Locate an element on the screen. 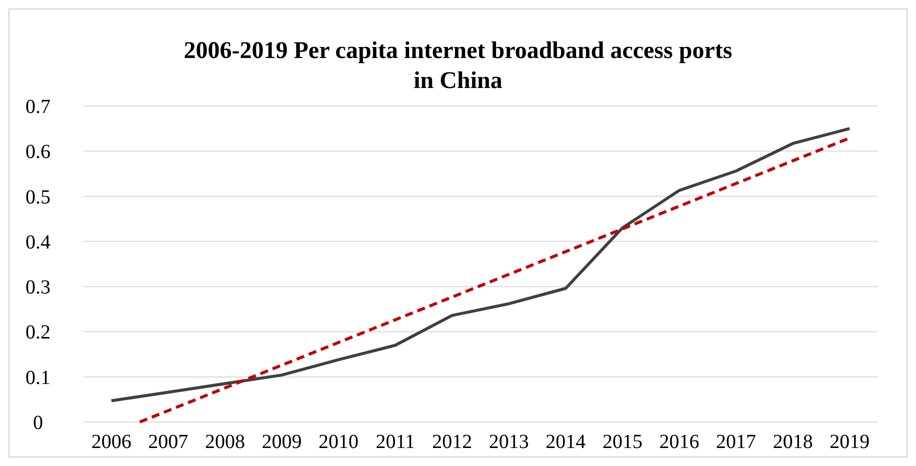  x-tick-label: 2018 is located at coordinates (792, 442).